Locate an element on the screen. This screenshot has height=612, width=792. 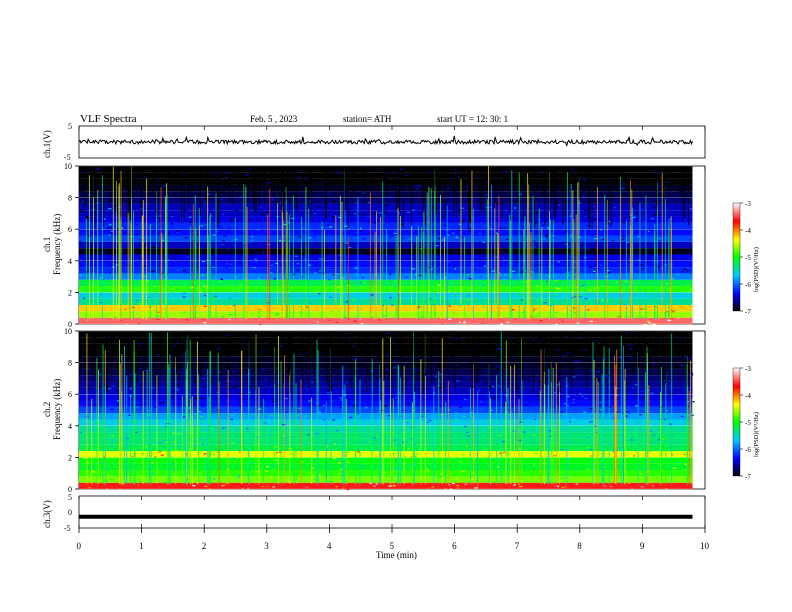
ch1-frequency-ylabel: Frequency (kHz) is located at coordinates (57, 244).